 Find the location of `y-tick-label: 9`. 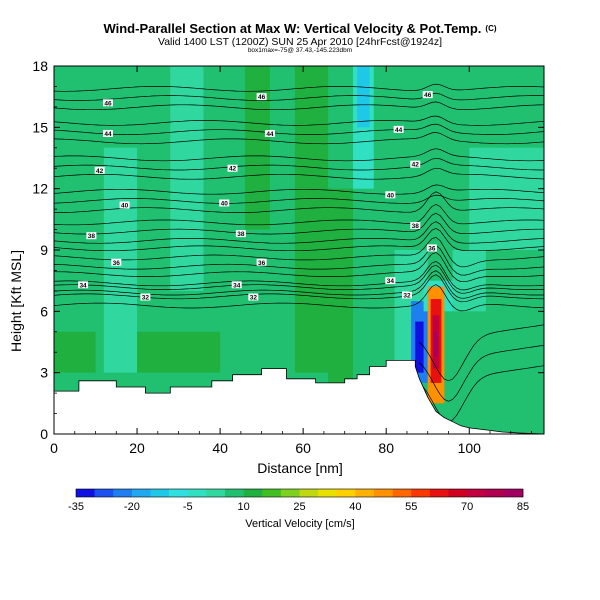

y-tick-label: 9 is located at coordinates (44, 250).